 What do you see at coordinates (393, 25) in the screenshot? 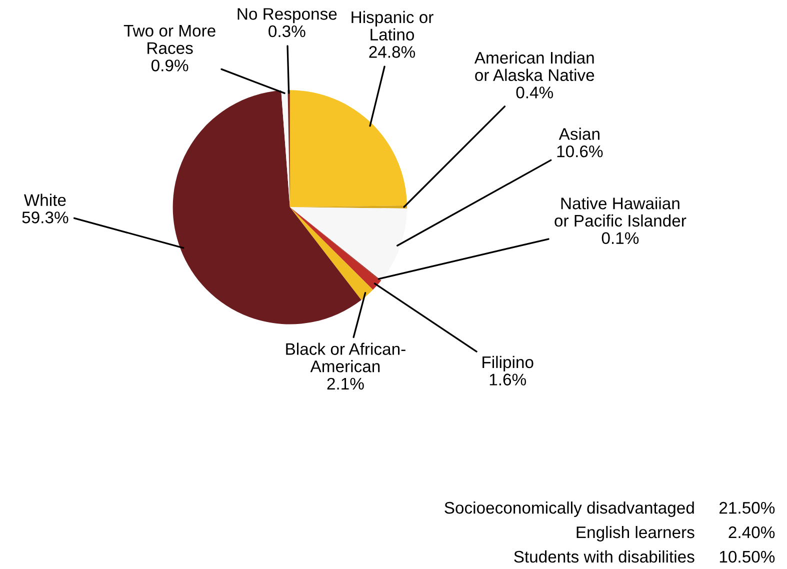
I see `slice-label: Hispanic or Latino` at bounding box center [393, 25].